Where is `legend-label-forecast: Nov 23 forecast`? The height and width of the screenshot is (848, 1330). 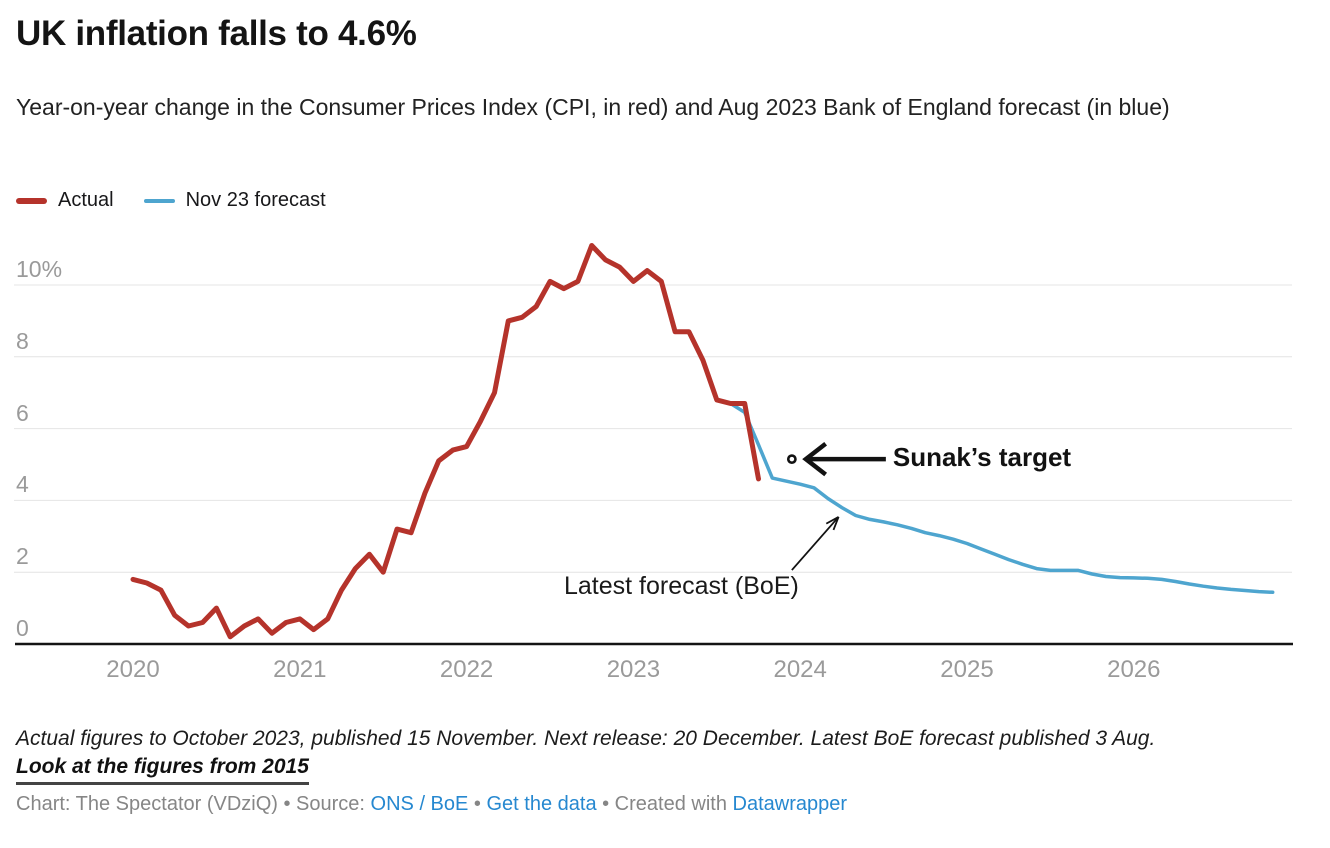
legend-label-forecast: Nov 23 forecast is located at coordinates (255, 200).